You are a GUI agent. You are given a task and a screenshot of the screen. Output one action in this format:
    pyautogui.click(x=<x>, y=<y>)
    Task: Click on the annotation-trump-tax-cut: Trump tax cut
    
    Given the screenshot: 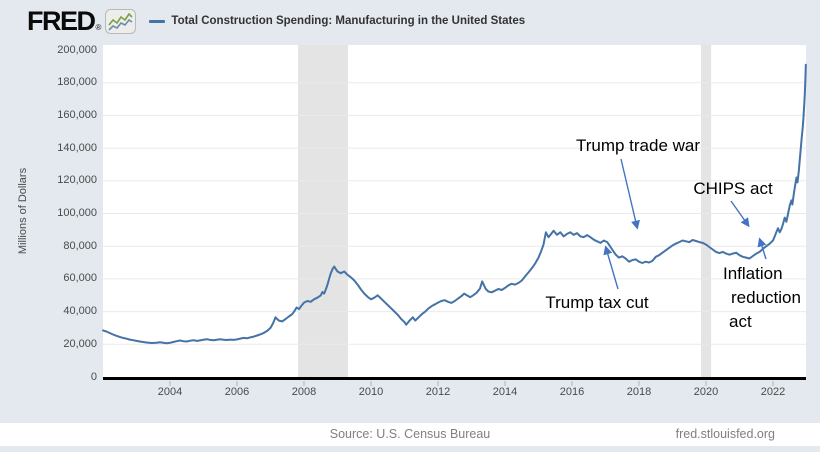 What is the action you would take?
    pyautogui.click(x=596, y=303)
    